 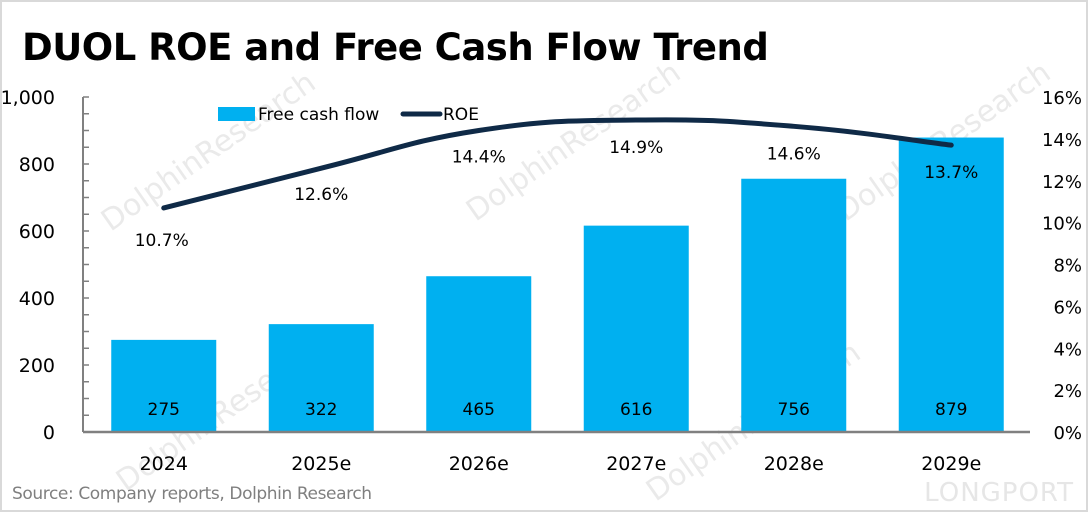 I want to click on y-right-tick-label: 12%, so click(x=1062, y=182).